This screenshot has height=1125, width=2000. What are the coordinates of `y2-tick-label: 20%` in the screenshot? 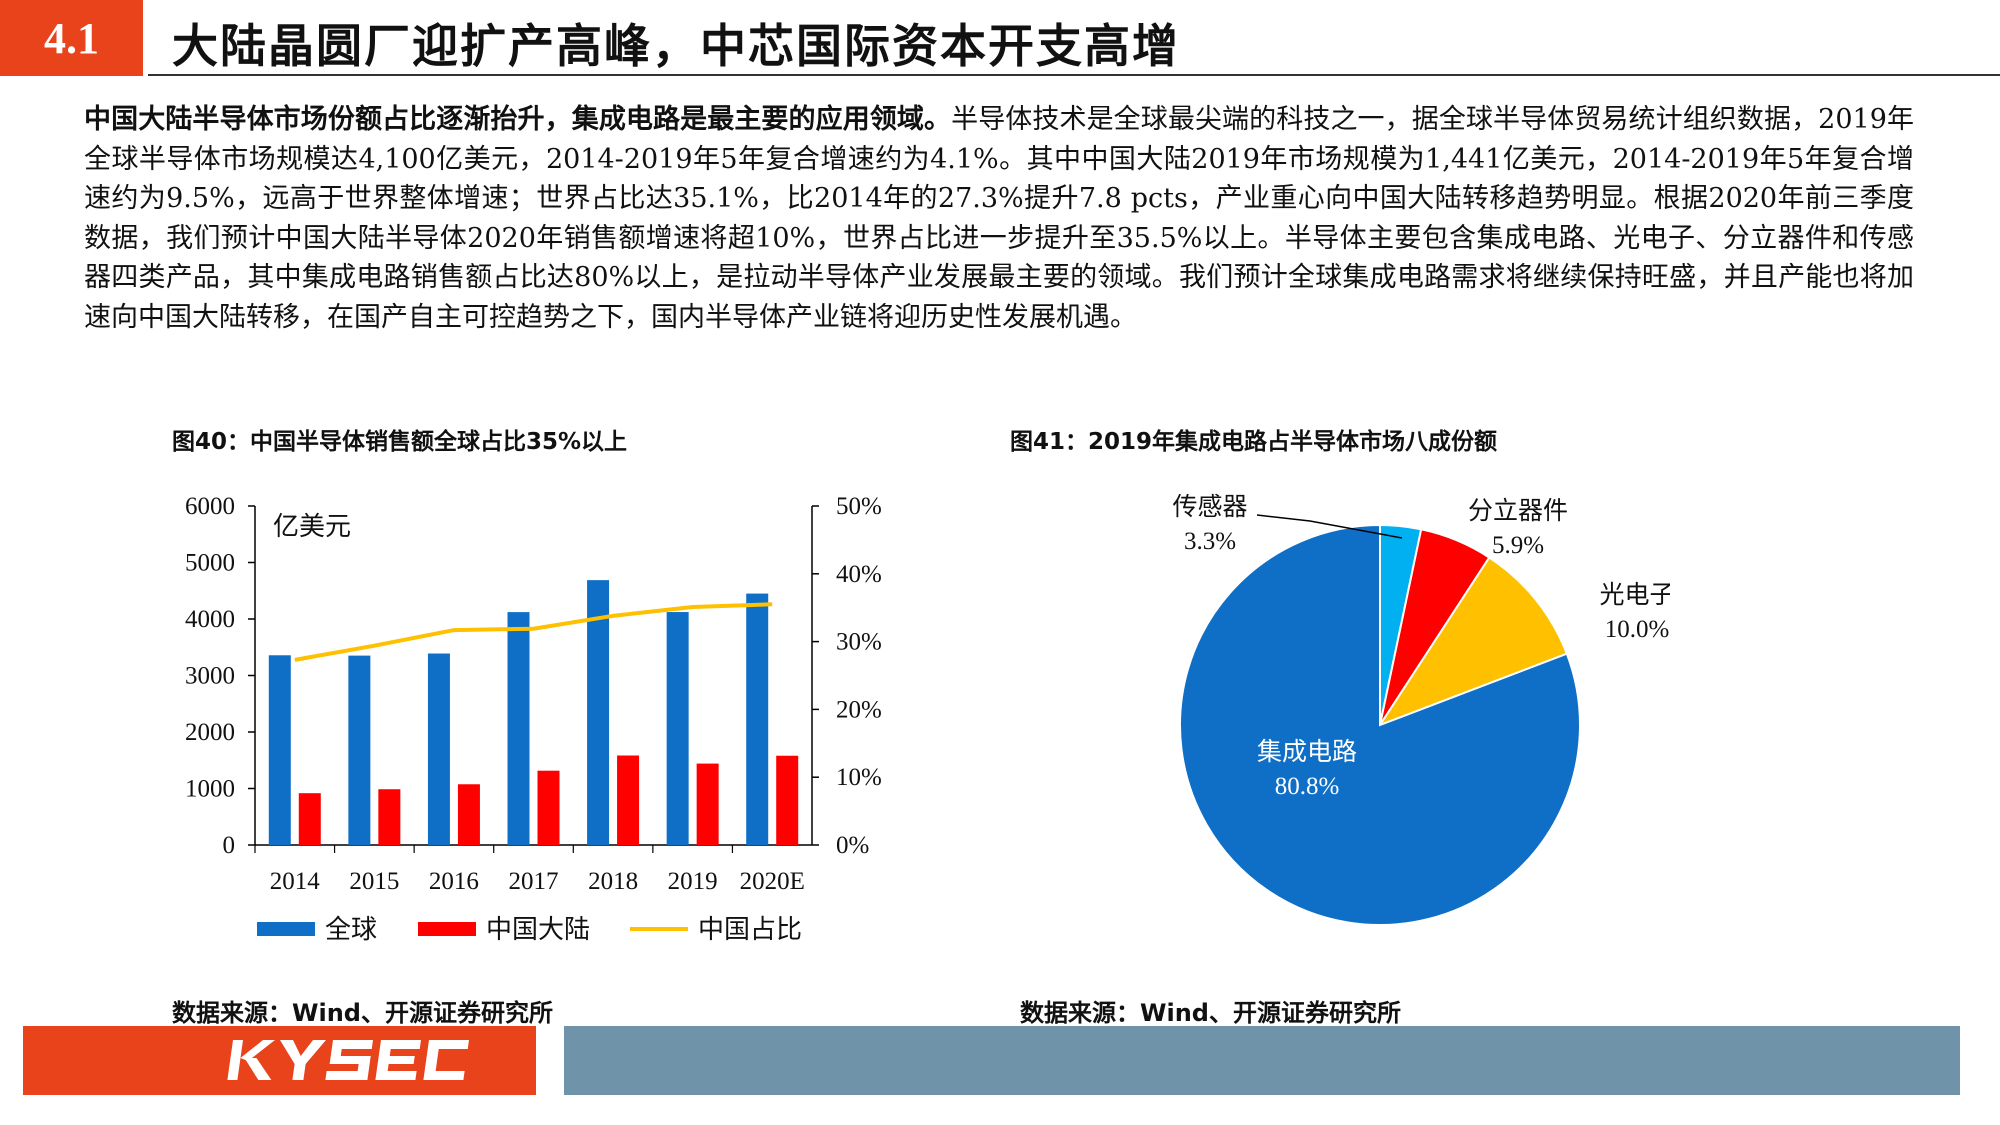 It's located at (859, 709).